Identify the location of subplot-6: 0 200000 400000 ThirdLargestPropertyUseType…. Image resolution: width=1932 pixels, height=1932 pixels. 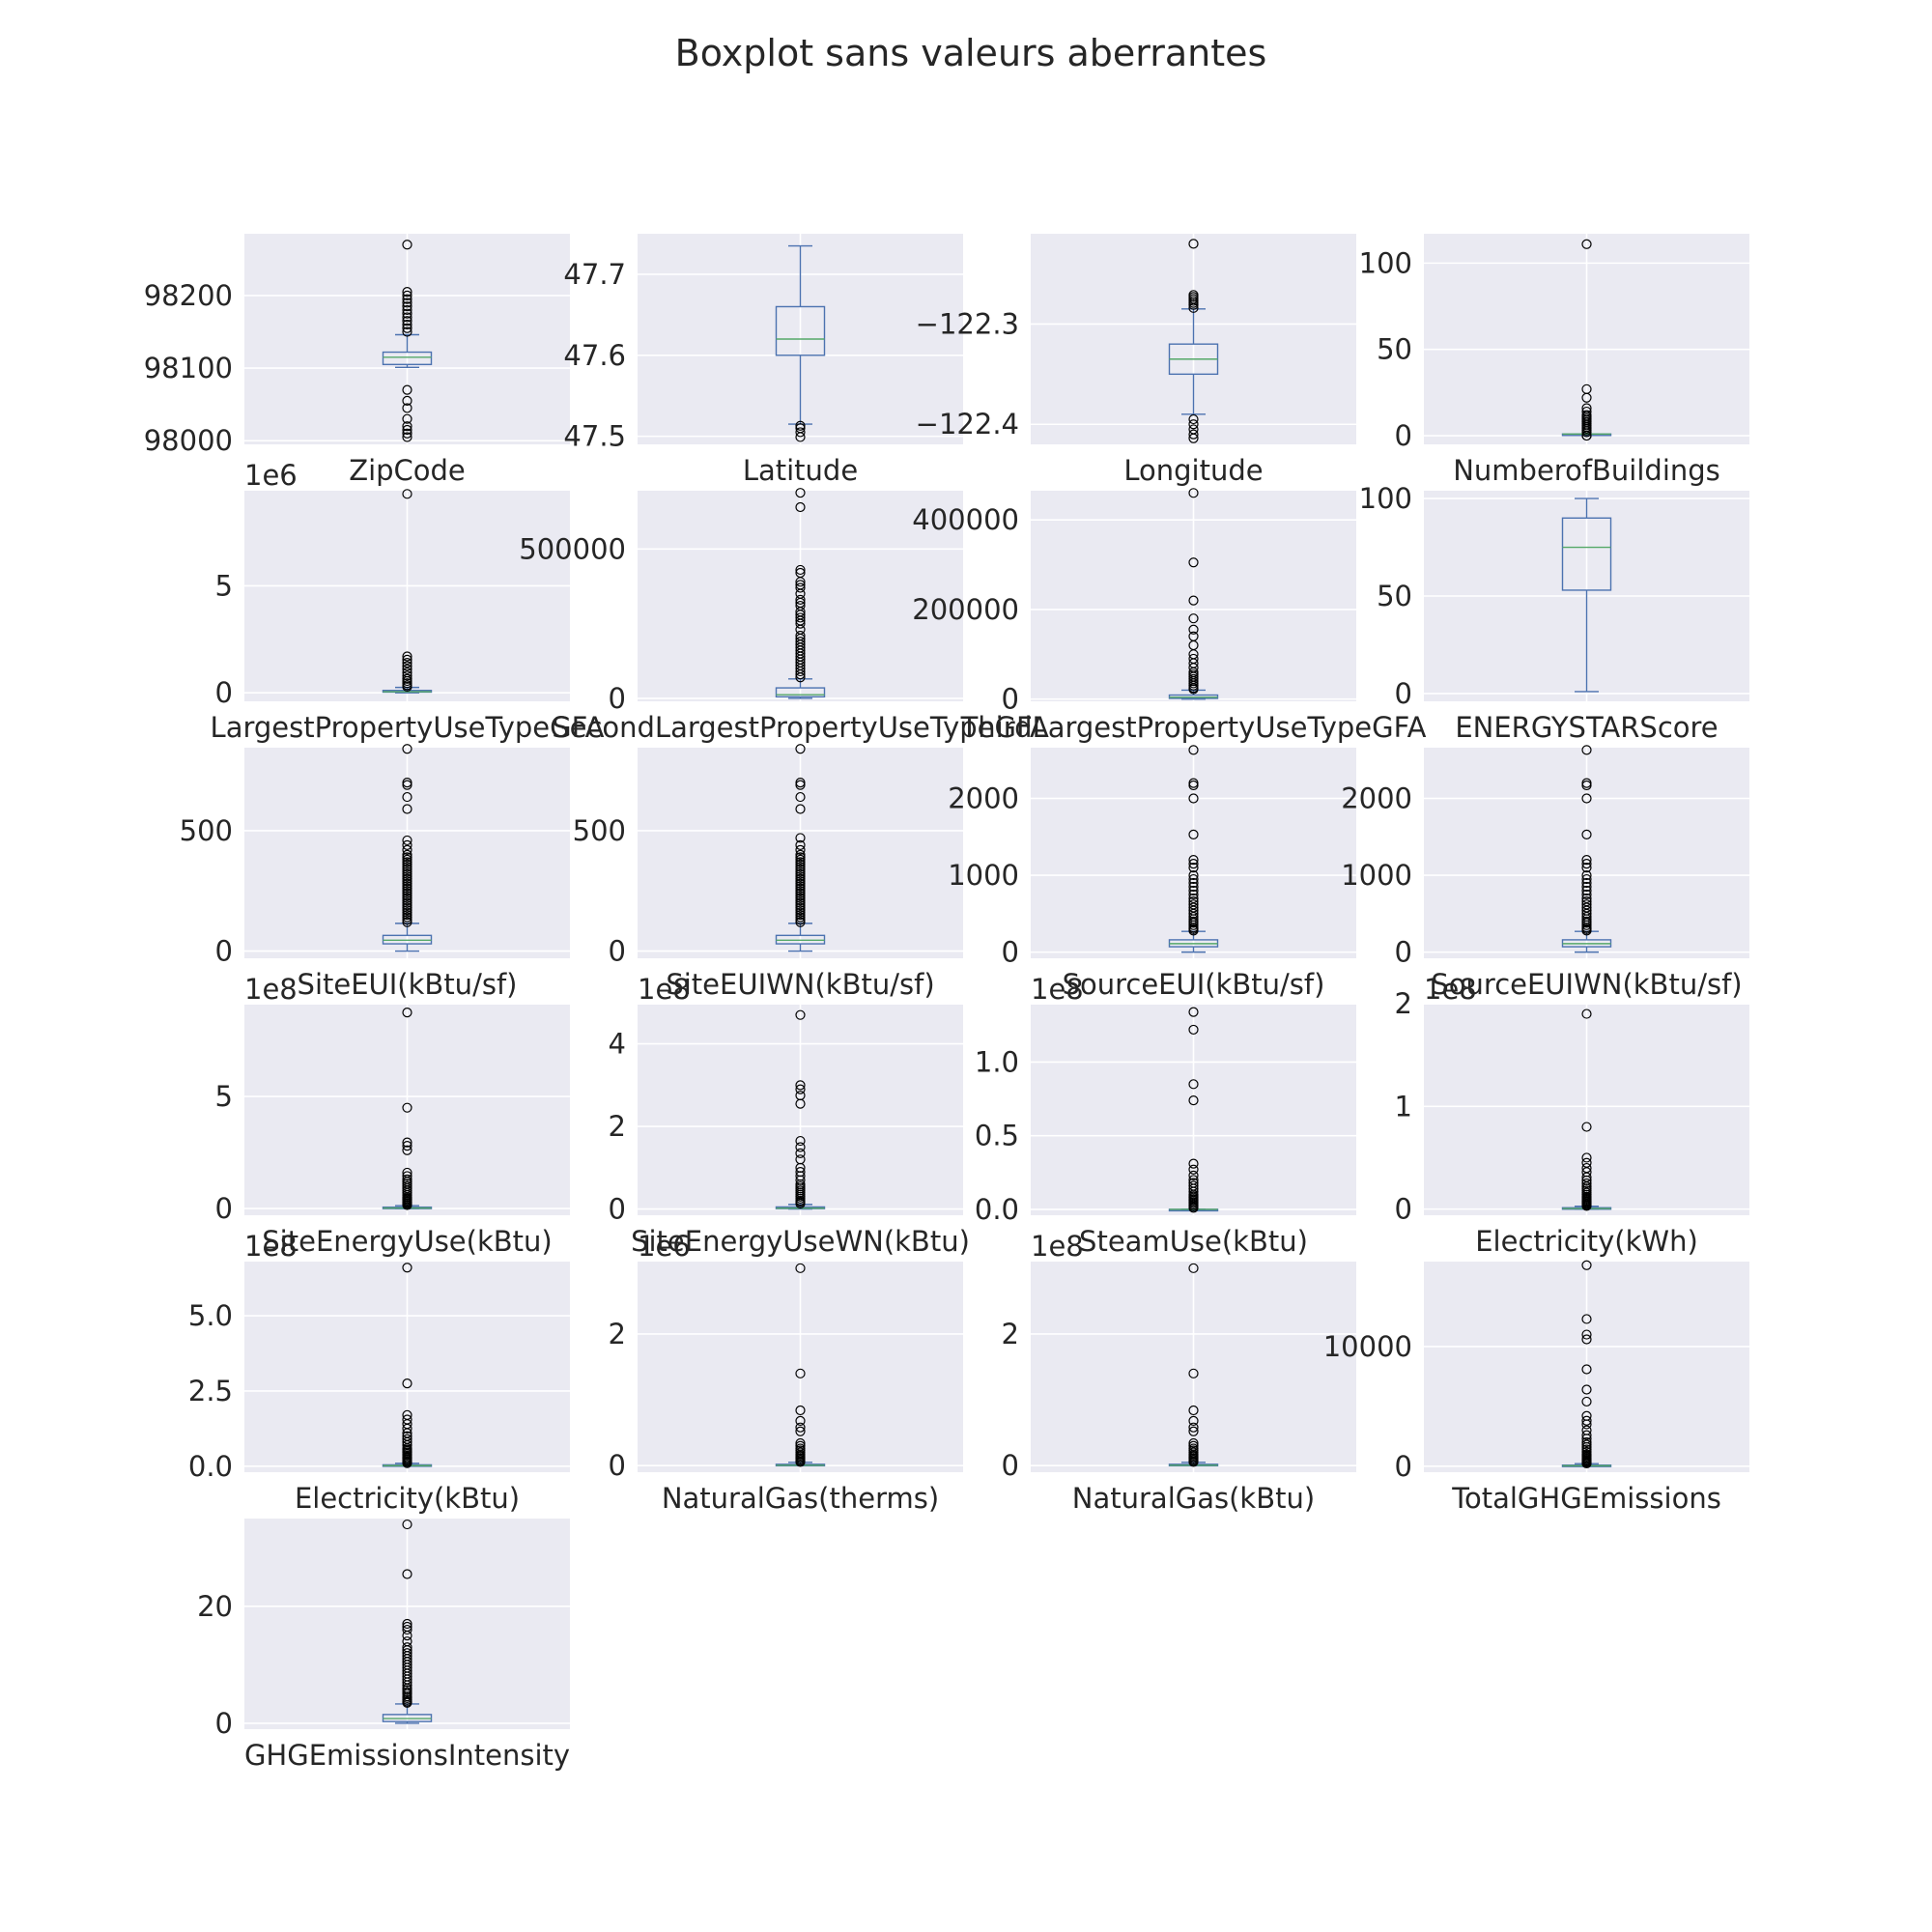
(1169, 616).